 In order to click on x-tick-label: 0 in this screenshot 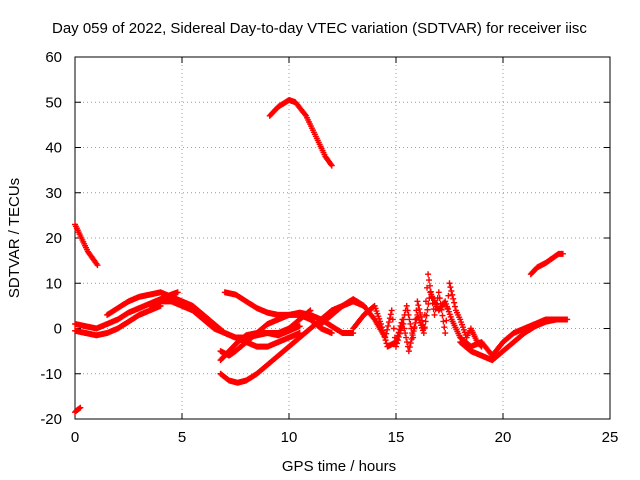, I will do `click(75, 437)`.